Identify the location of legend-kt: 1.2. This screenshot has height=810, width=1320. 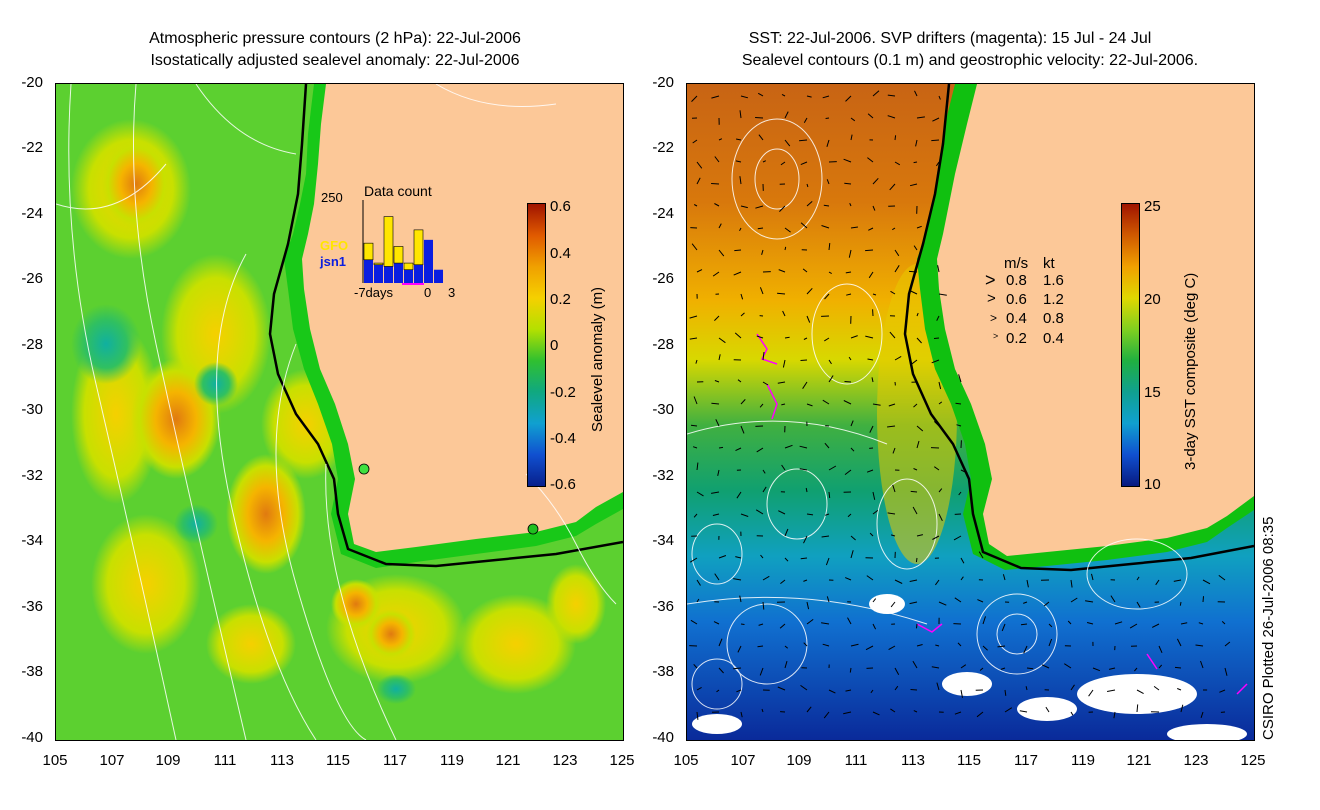
(1053, 299).